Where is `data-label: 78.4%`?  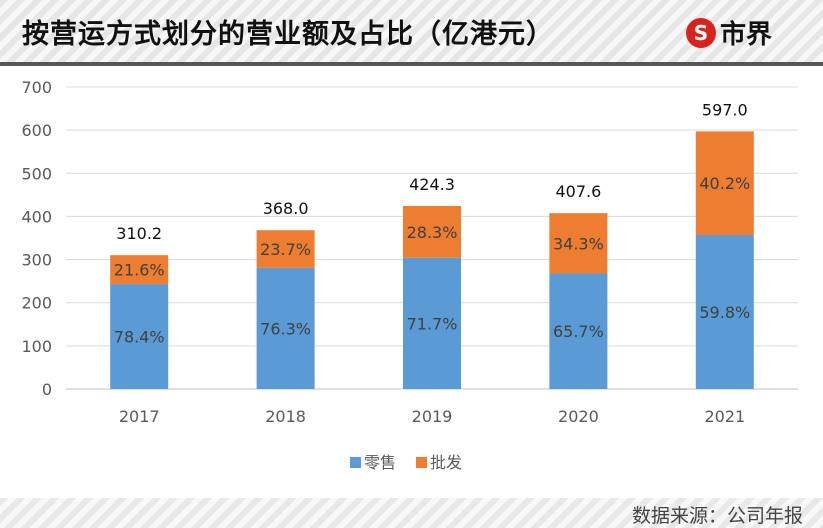 data-label: 78.4% is located at coordinates (139, 337).